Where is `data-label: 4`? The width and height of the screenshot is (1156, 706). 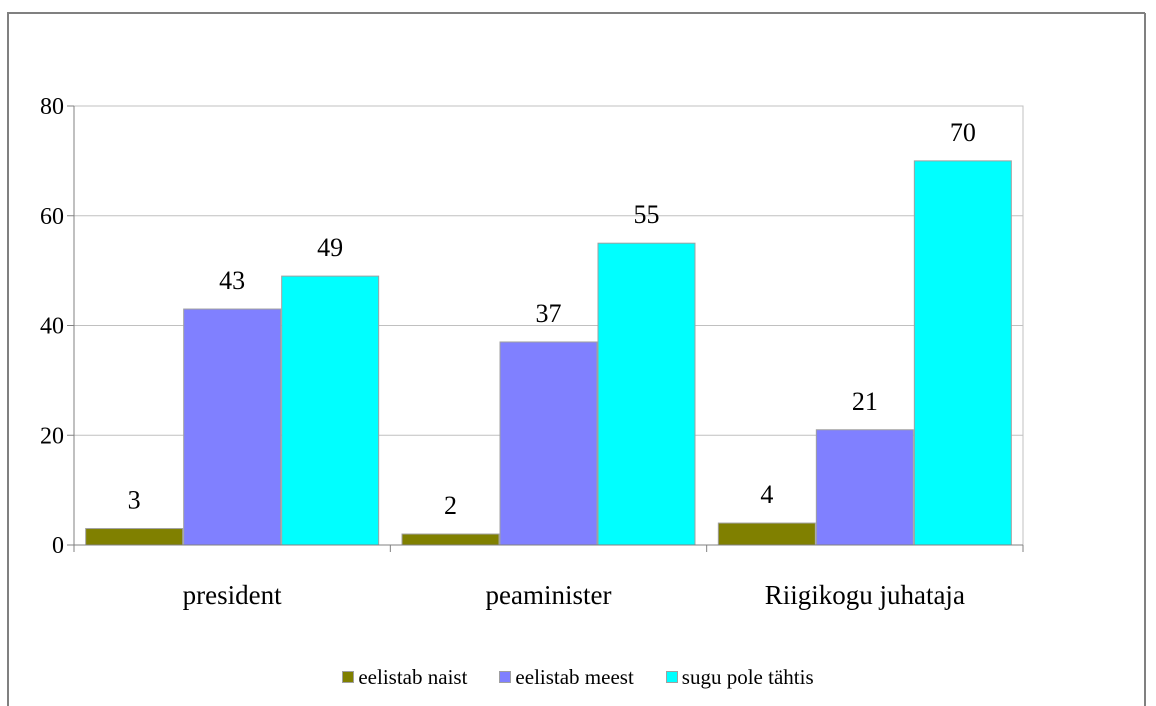 data-label: 4 is located at coordinates (766, 494).